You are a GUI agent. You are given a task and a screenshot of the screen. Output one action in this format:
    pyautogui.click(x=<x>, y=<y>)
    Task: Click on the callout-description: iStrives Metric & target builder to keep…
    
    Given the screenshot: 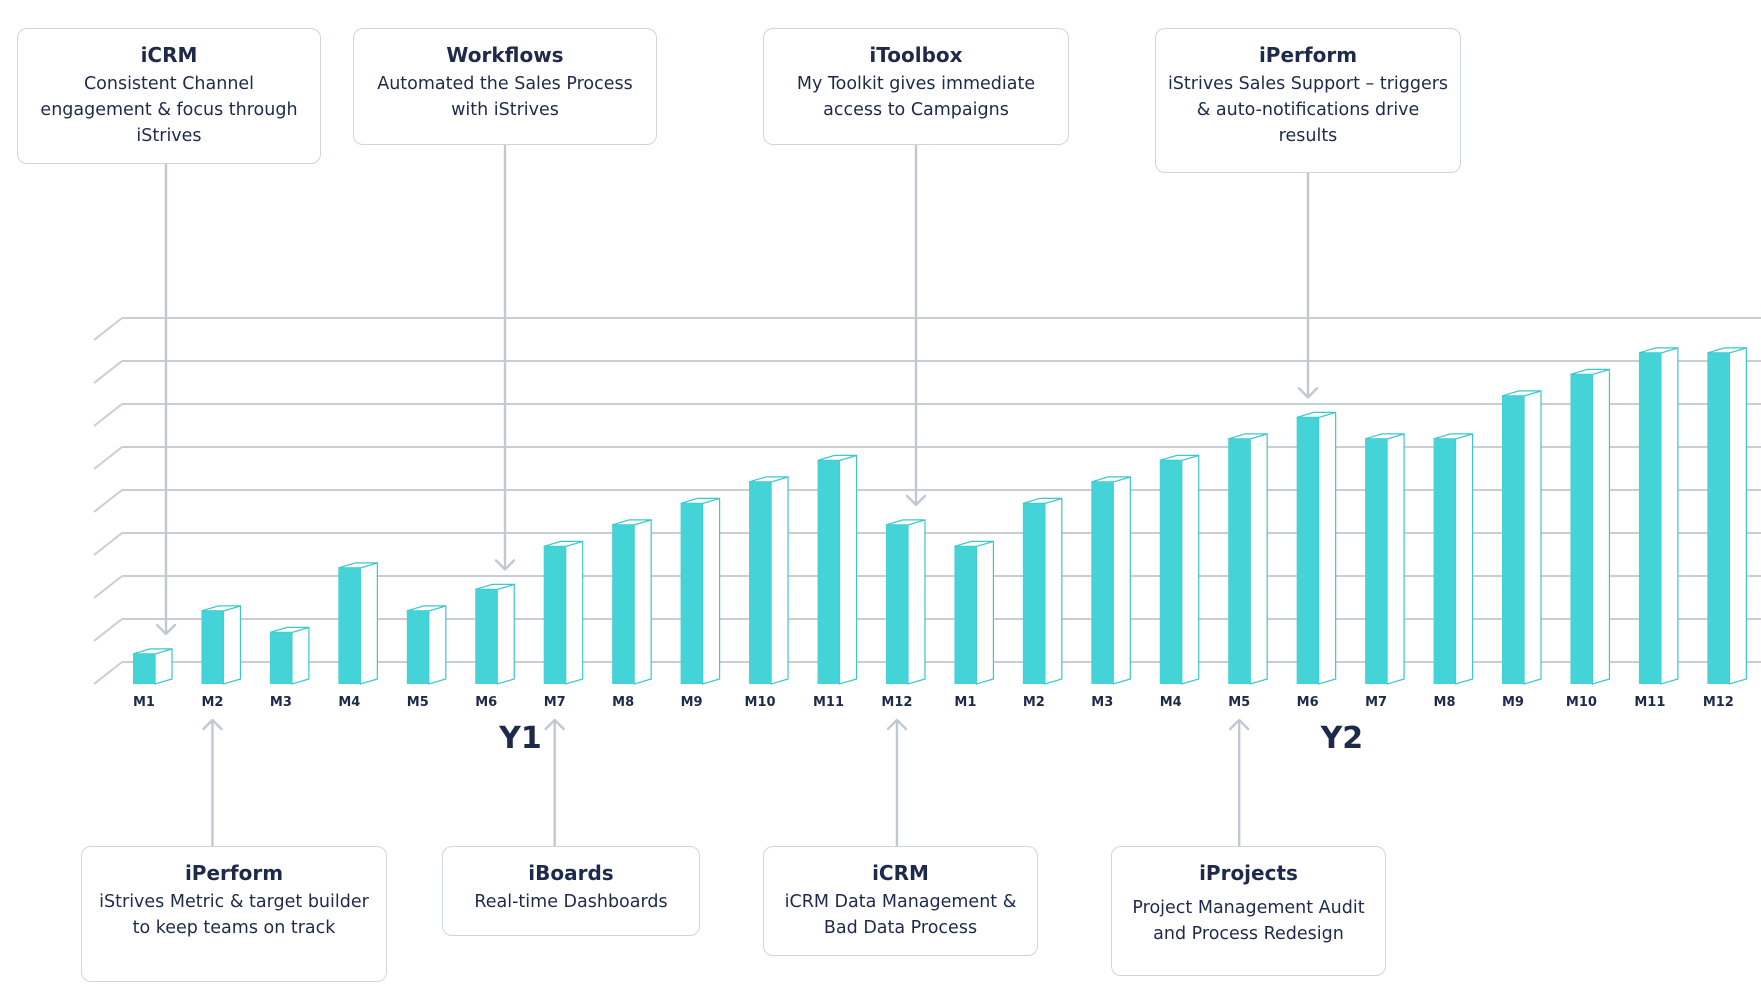 What is the action you would take?
    pyautogui.click(x=234, y=915)
    